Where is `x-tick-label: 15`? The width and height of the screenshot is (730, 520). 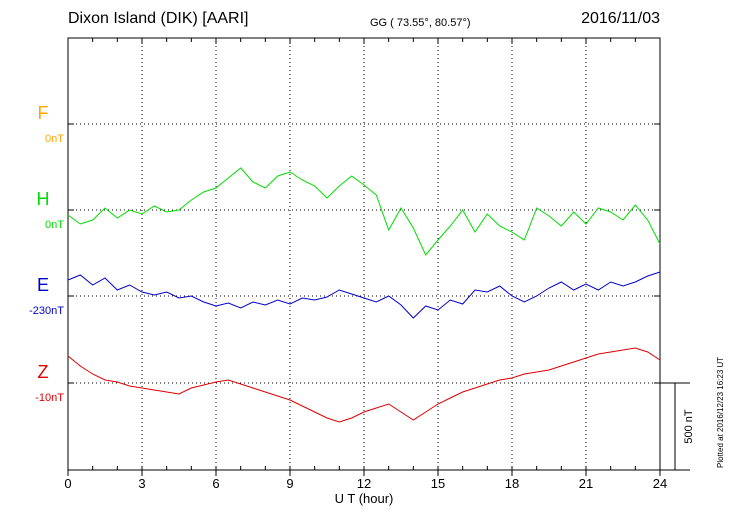 x-tick-label: 15 is located at coordinates (438, 483).